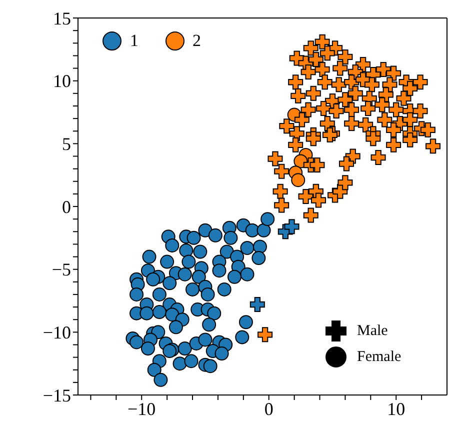 This screenshot has width=450, height=424. Describe the element at coordinates (62, 18) in the screenshot. I see `y-tick-label: 15` at that location.